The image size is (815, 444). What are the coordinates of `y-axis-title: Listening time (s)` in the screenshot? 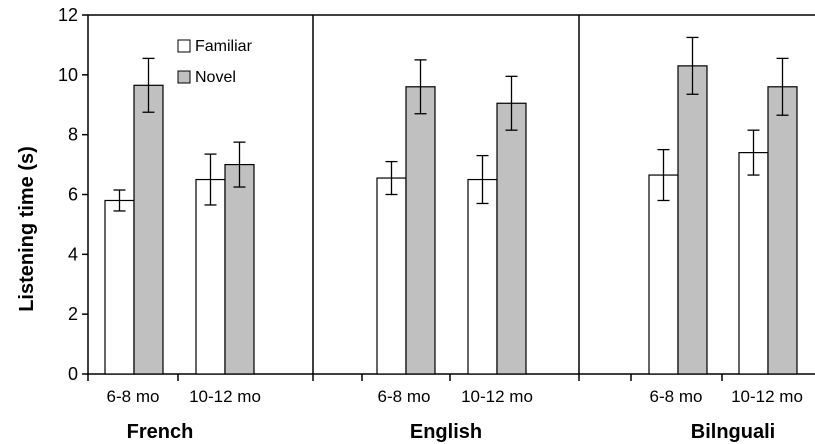 It's located at (27, 229).